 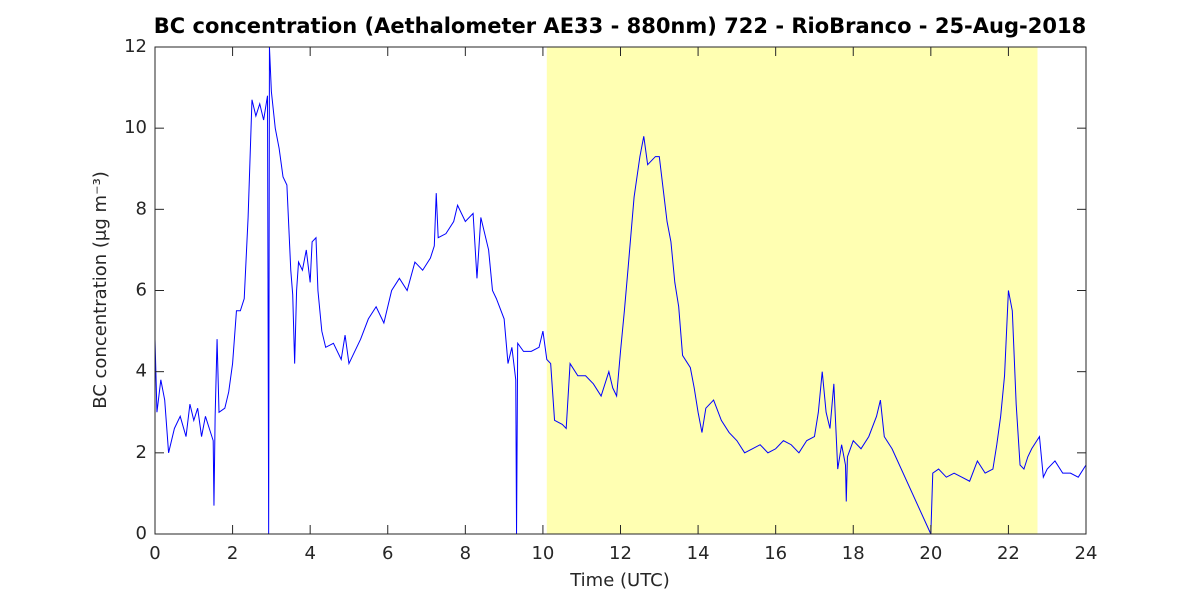 I want to click on x-tick-label: 6, so click(x=387, y=553).